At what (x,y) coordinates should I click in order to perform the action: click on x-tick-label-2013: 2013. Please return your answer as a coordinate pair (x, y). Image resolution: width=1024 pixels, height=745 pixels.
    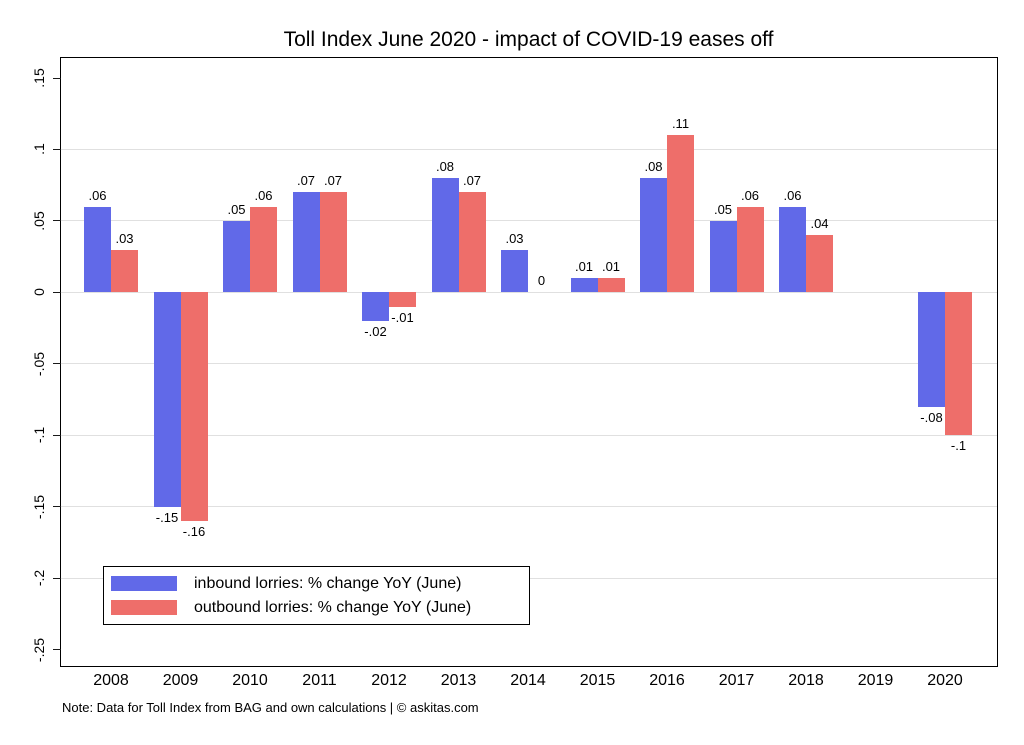
    Looking at the image, I should click on (458, 680).